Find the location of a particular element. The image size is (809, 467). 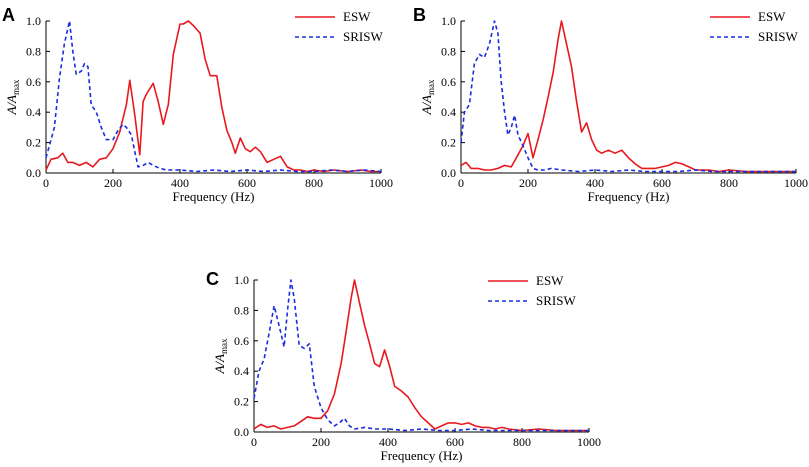

panel-label: A is located at coordinates (8, 15).